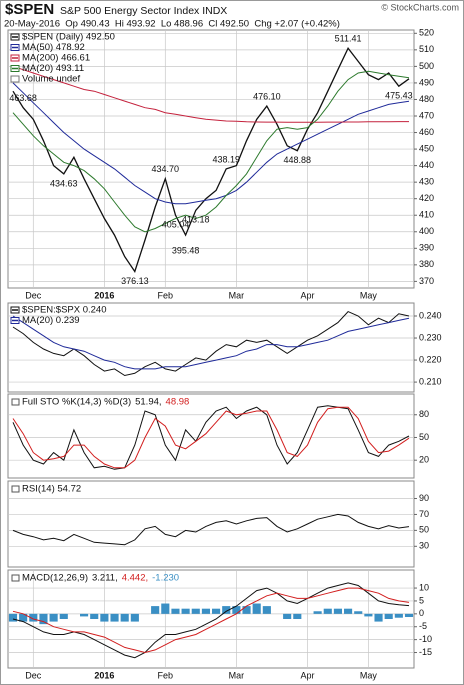  Describe the element at coordinates (420, 7) in the screenshot. I see `source: © StockCharts.com` at that location.